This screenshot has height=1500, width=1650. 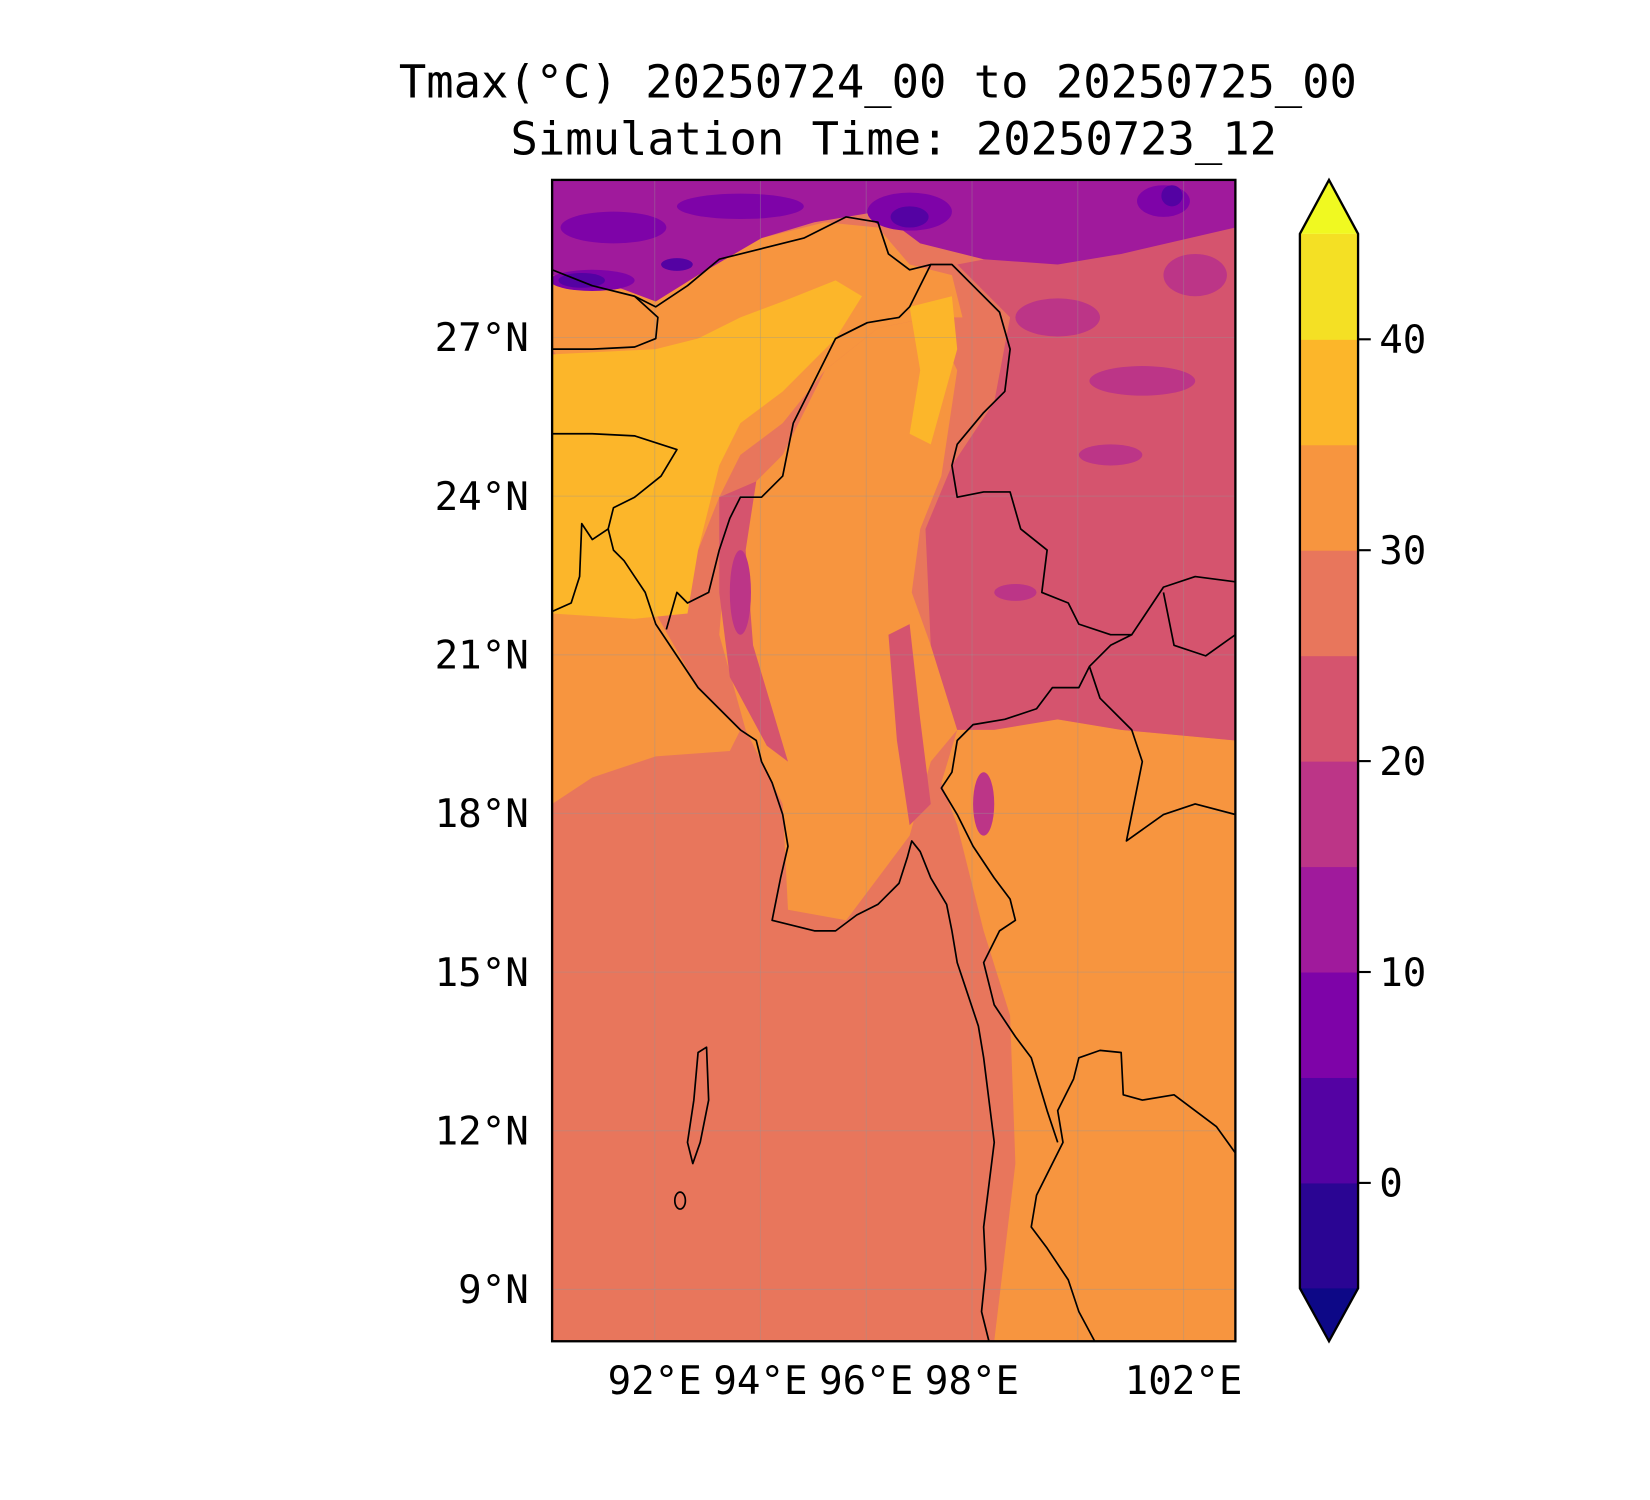 What do you see at coordinates (1162, 754) in the screenshot?
I see `border-thailand-laos` at bounding box center [1162, 754].